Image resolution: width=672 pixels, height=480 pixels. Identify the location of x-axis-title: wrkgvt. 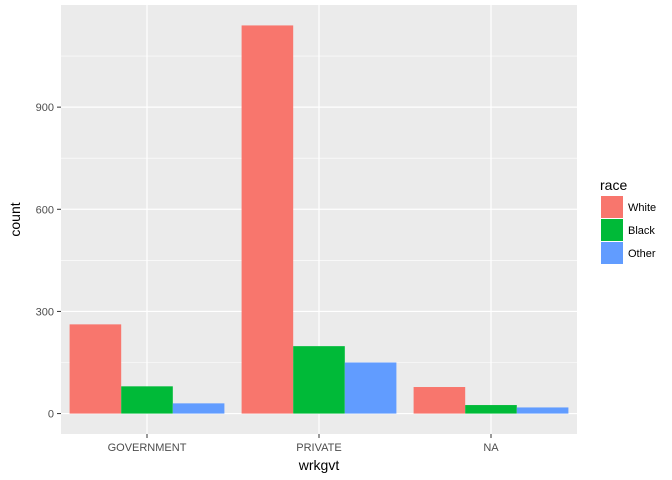
(319, 465).